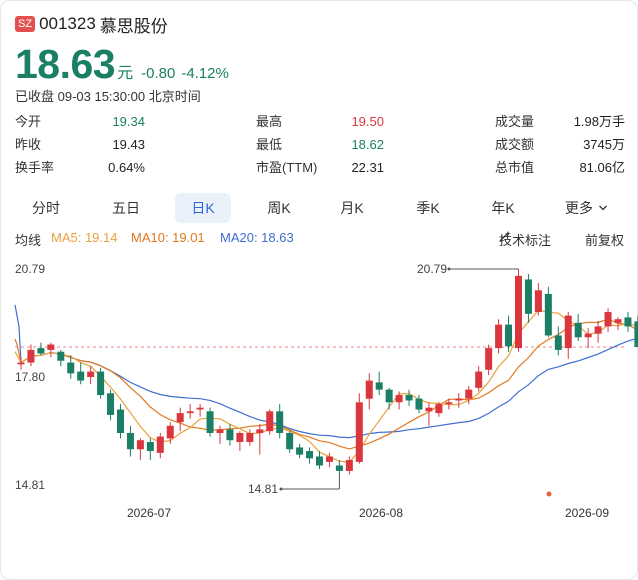 The height and width of the screenshot is (580, 638). What do you see at coordinates (149, 513) in the screenshot?
I see `x-tick-label: 2026-07` at bounding box center [149, 513].